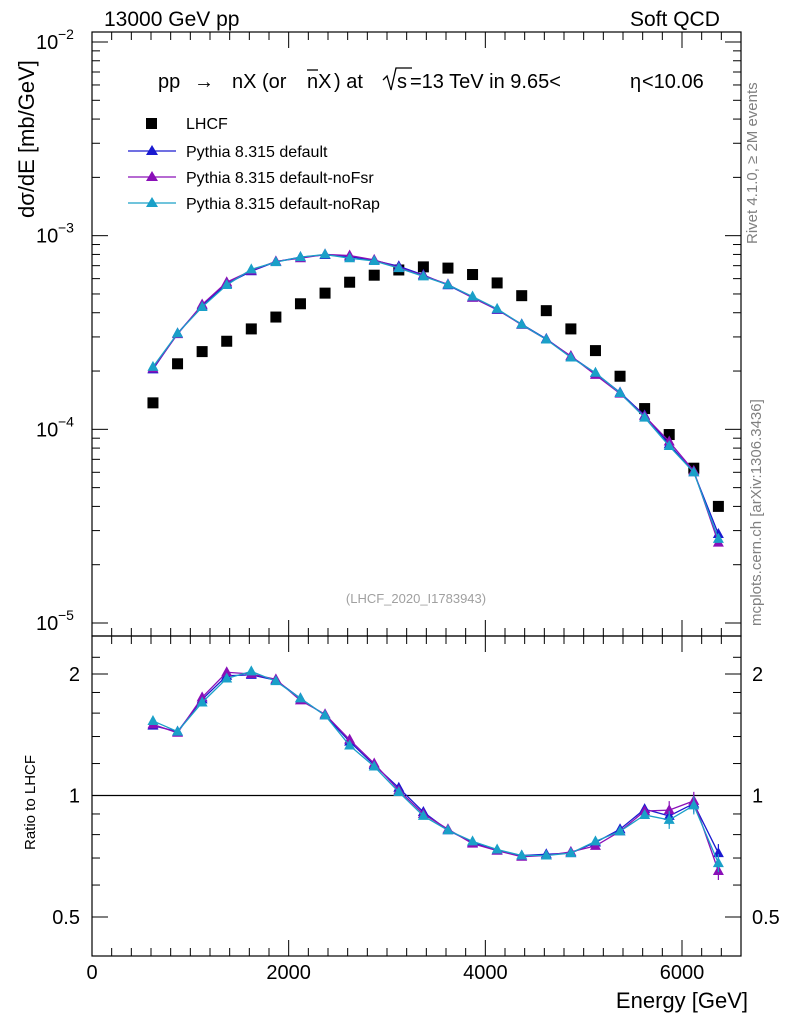 The height and width of the screenshot is (1024, 786). I want to click on main-y-tick-exp: −4, so click(66, 421).